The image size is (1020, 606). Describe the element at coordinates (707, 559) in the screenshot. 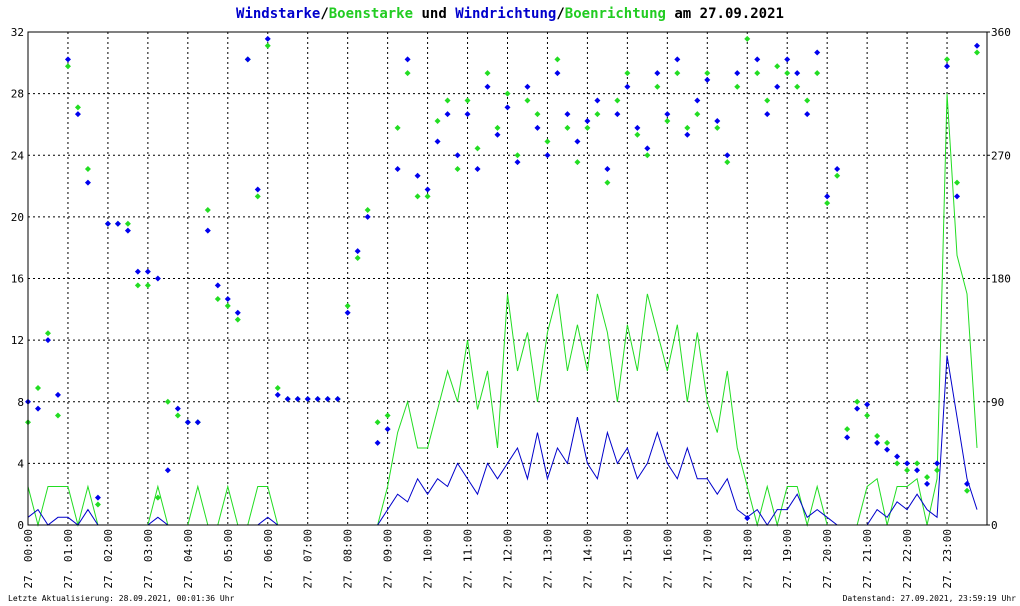

I see `x-tick-label: 27. 17:00` at that location.